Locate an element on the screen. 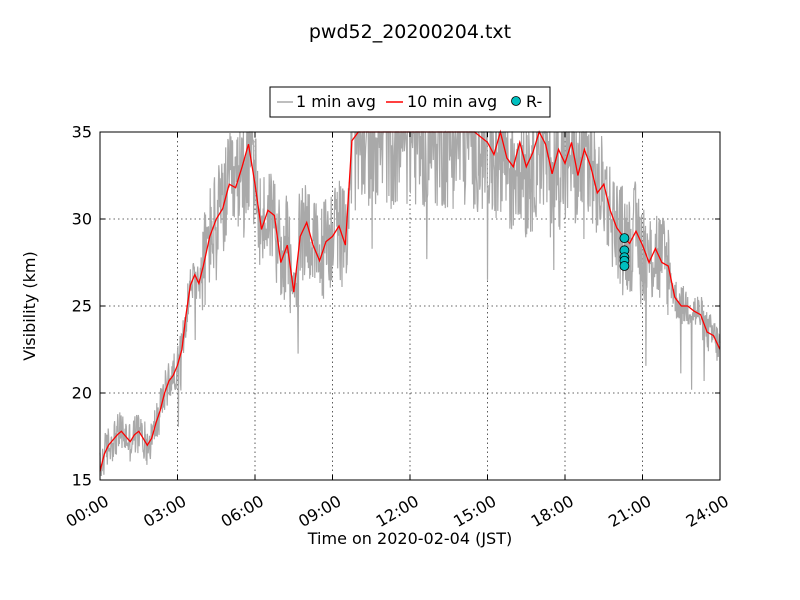 The height and width of the screenshot is (600, 800). y-tick-label: 35 is located at coordinates (82, 132).